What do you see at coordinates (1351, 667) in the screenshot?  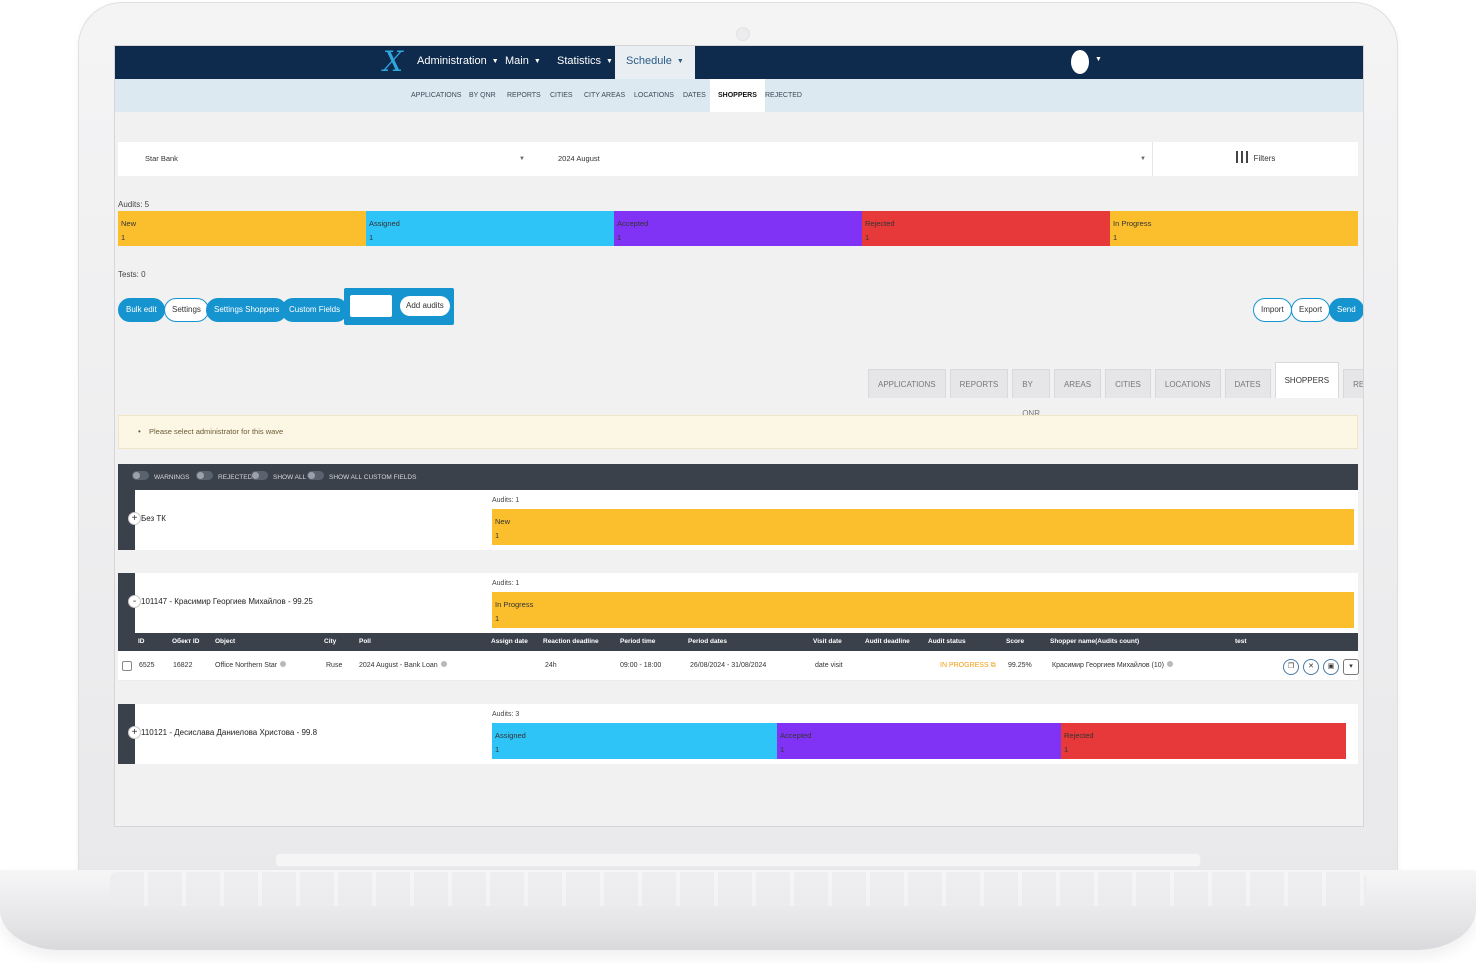 I see `expand-icon: ▾` at bounding box center [1351, 667].